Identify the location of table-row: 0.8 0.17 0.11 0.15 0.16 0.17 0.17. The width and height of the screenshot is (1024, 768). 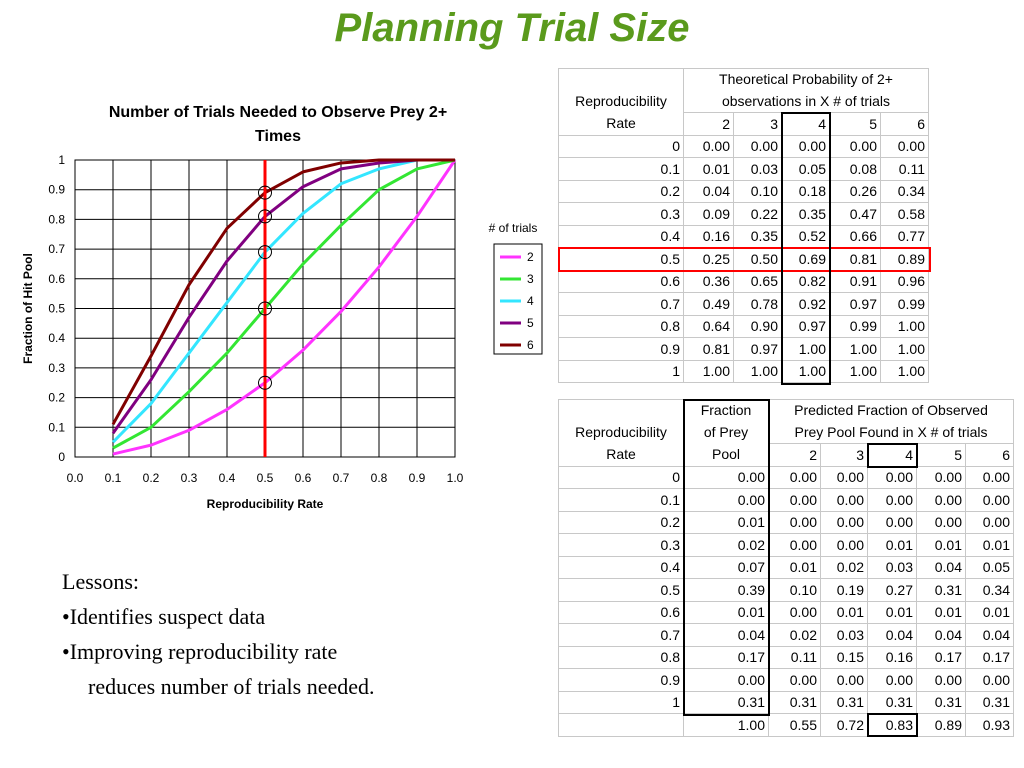
(786, 657).